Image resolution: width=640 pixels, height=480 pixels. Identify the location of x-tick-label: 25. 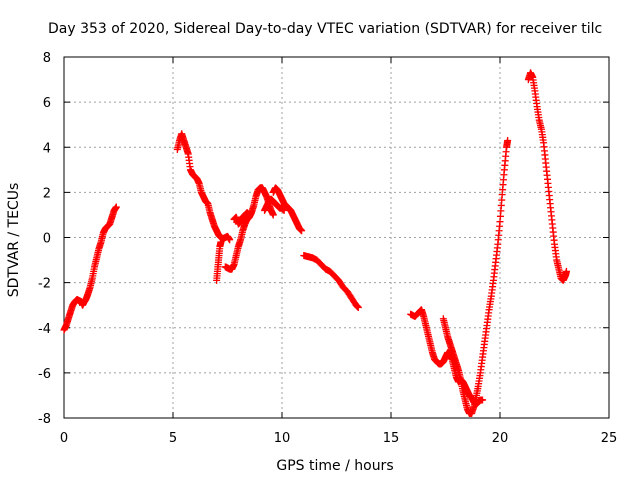
(609, 438).